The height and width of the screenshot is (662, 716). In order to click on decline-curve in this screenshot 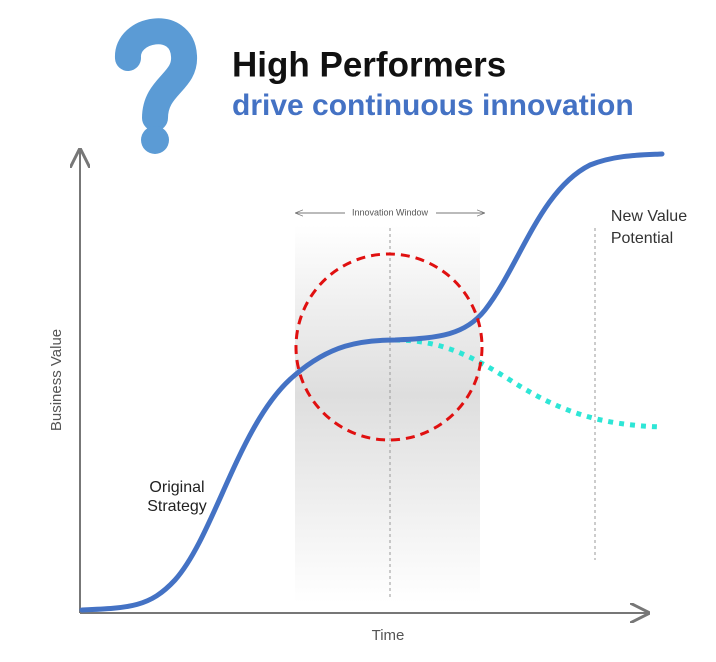, I will do `click(528, 383)`.